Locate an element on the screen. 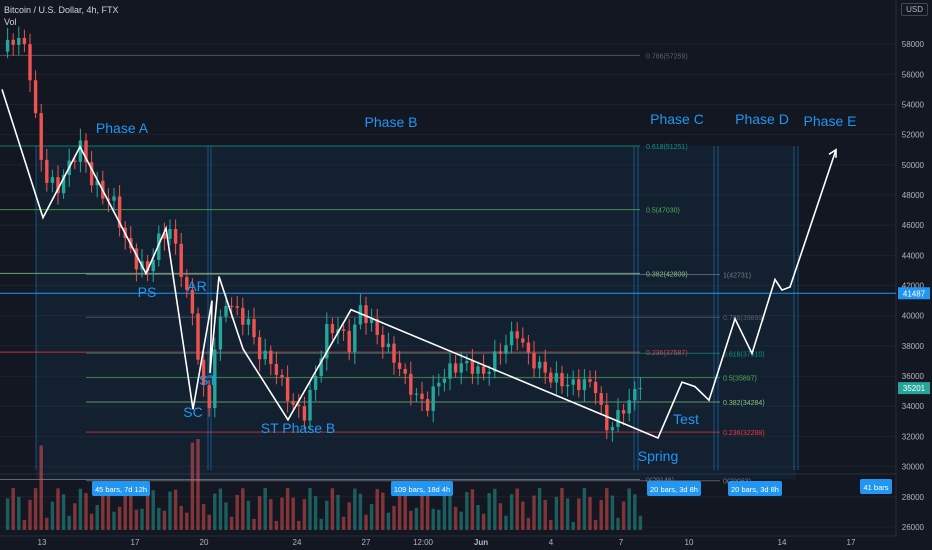  phase-label: Phase A is located at coordinates (122, 128).